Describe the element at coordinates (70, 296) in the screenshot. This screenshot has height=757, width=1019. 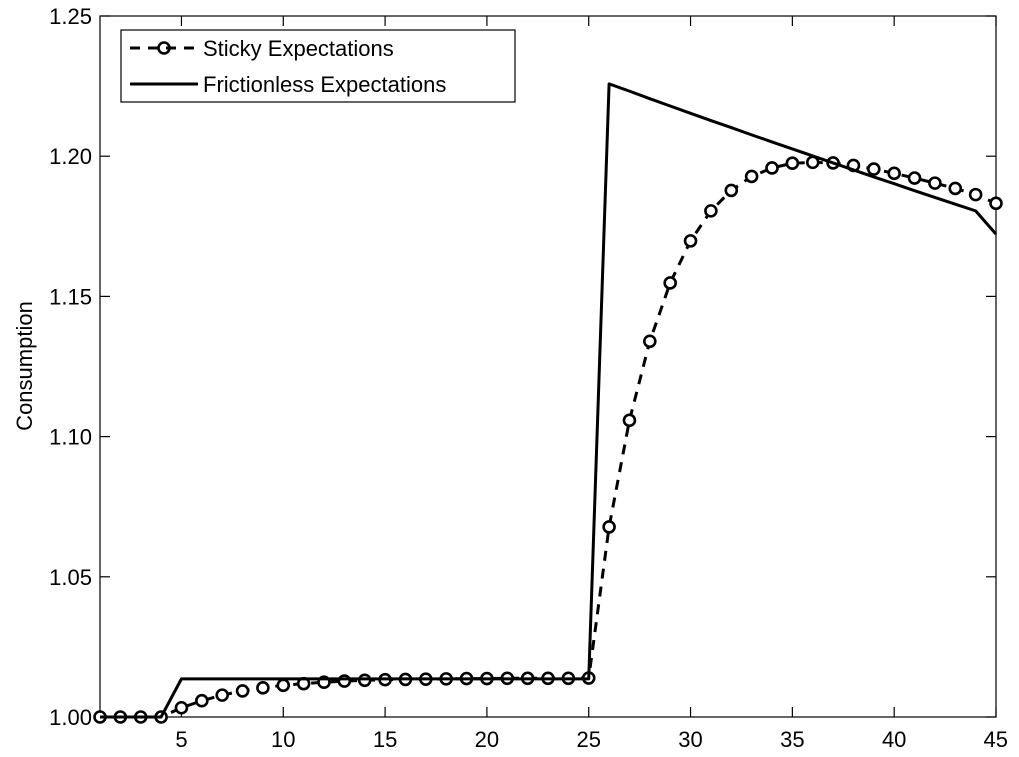
I see `y-tick-label: 1.15` at that location.